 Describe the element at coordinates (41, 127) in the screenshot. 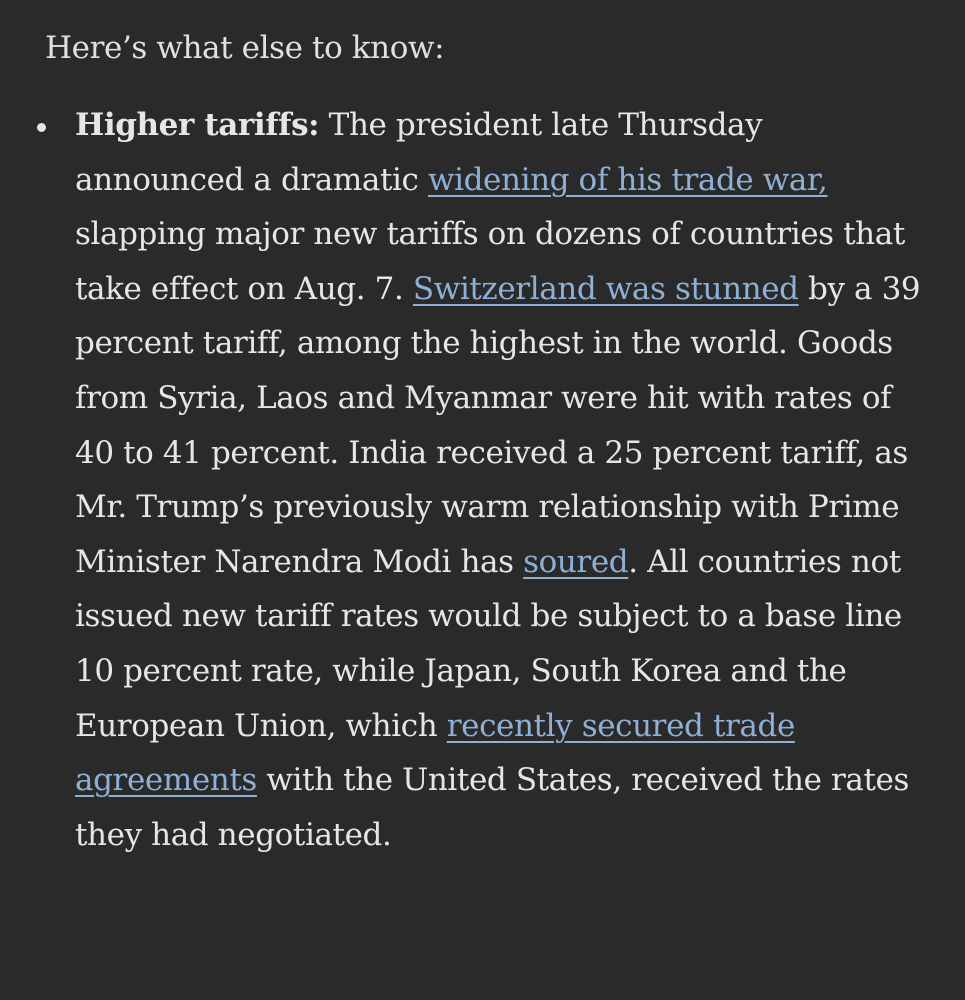

I see `bullet-icon` at that location.